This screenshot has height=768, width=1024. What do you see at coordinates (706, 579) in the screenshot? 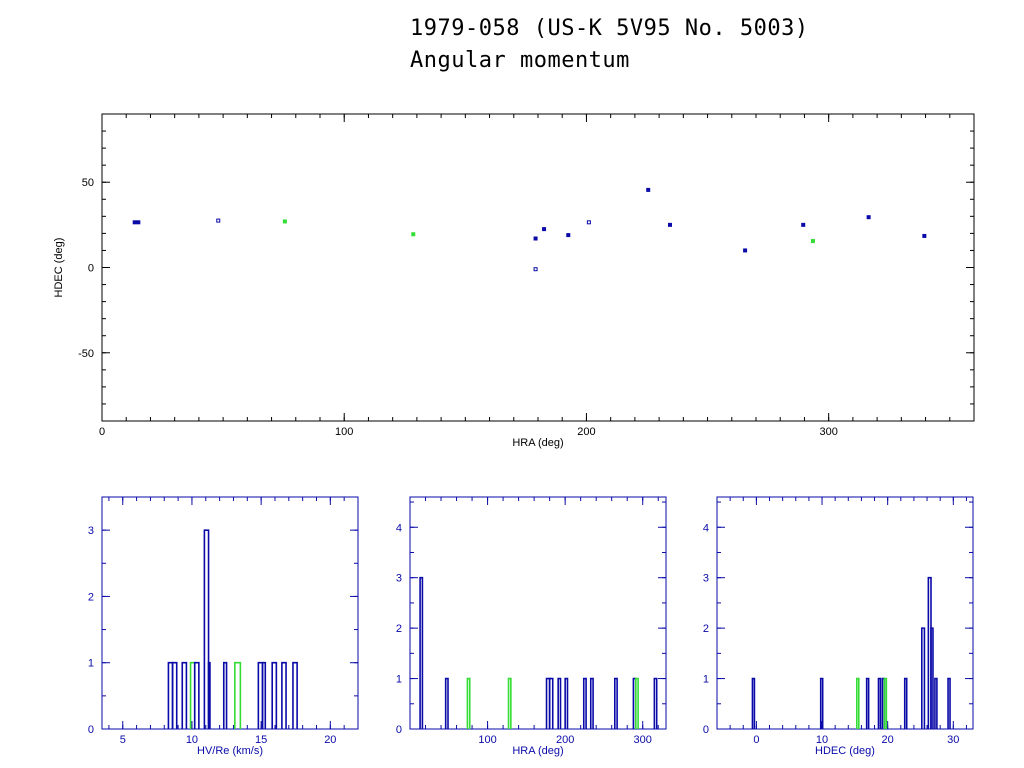
I see `panel4-y-tick-label: 3` at bounding box center [706, 579].